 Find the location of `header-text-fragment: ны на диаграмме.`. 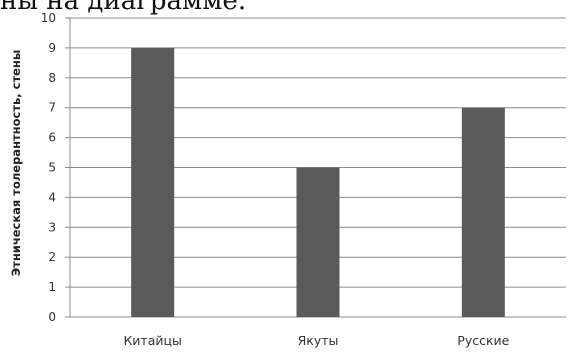

header-text-fragment: ны на диаграмме. is located at coordinates (123, 8).